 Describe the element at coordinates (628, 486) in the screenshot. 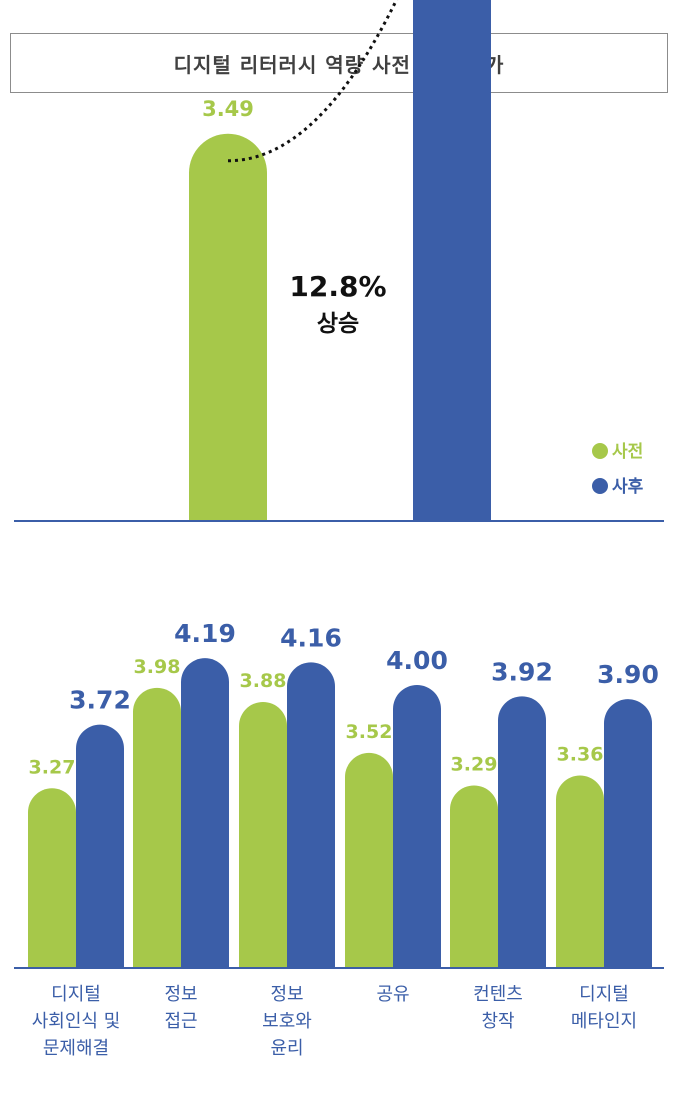

I see `legend-post-label: 사후` at that location.